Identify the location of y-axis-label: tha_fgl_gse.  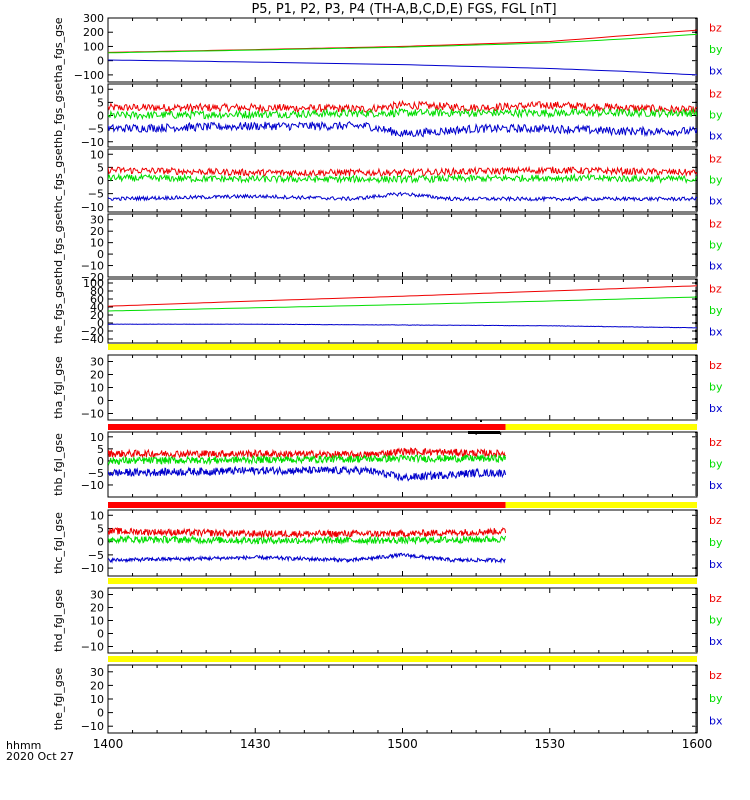
(58, 387).